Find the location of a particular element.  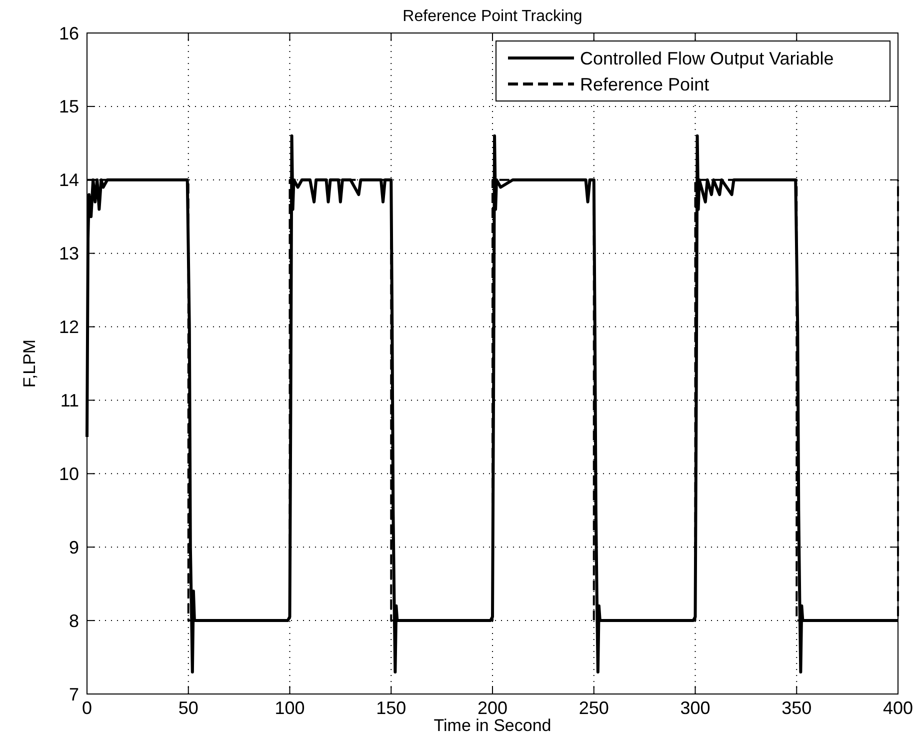

y-tick-label: 13 is located at coordinates (68, 254).